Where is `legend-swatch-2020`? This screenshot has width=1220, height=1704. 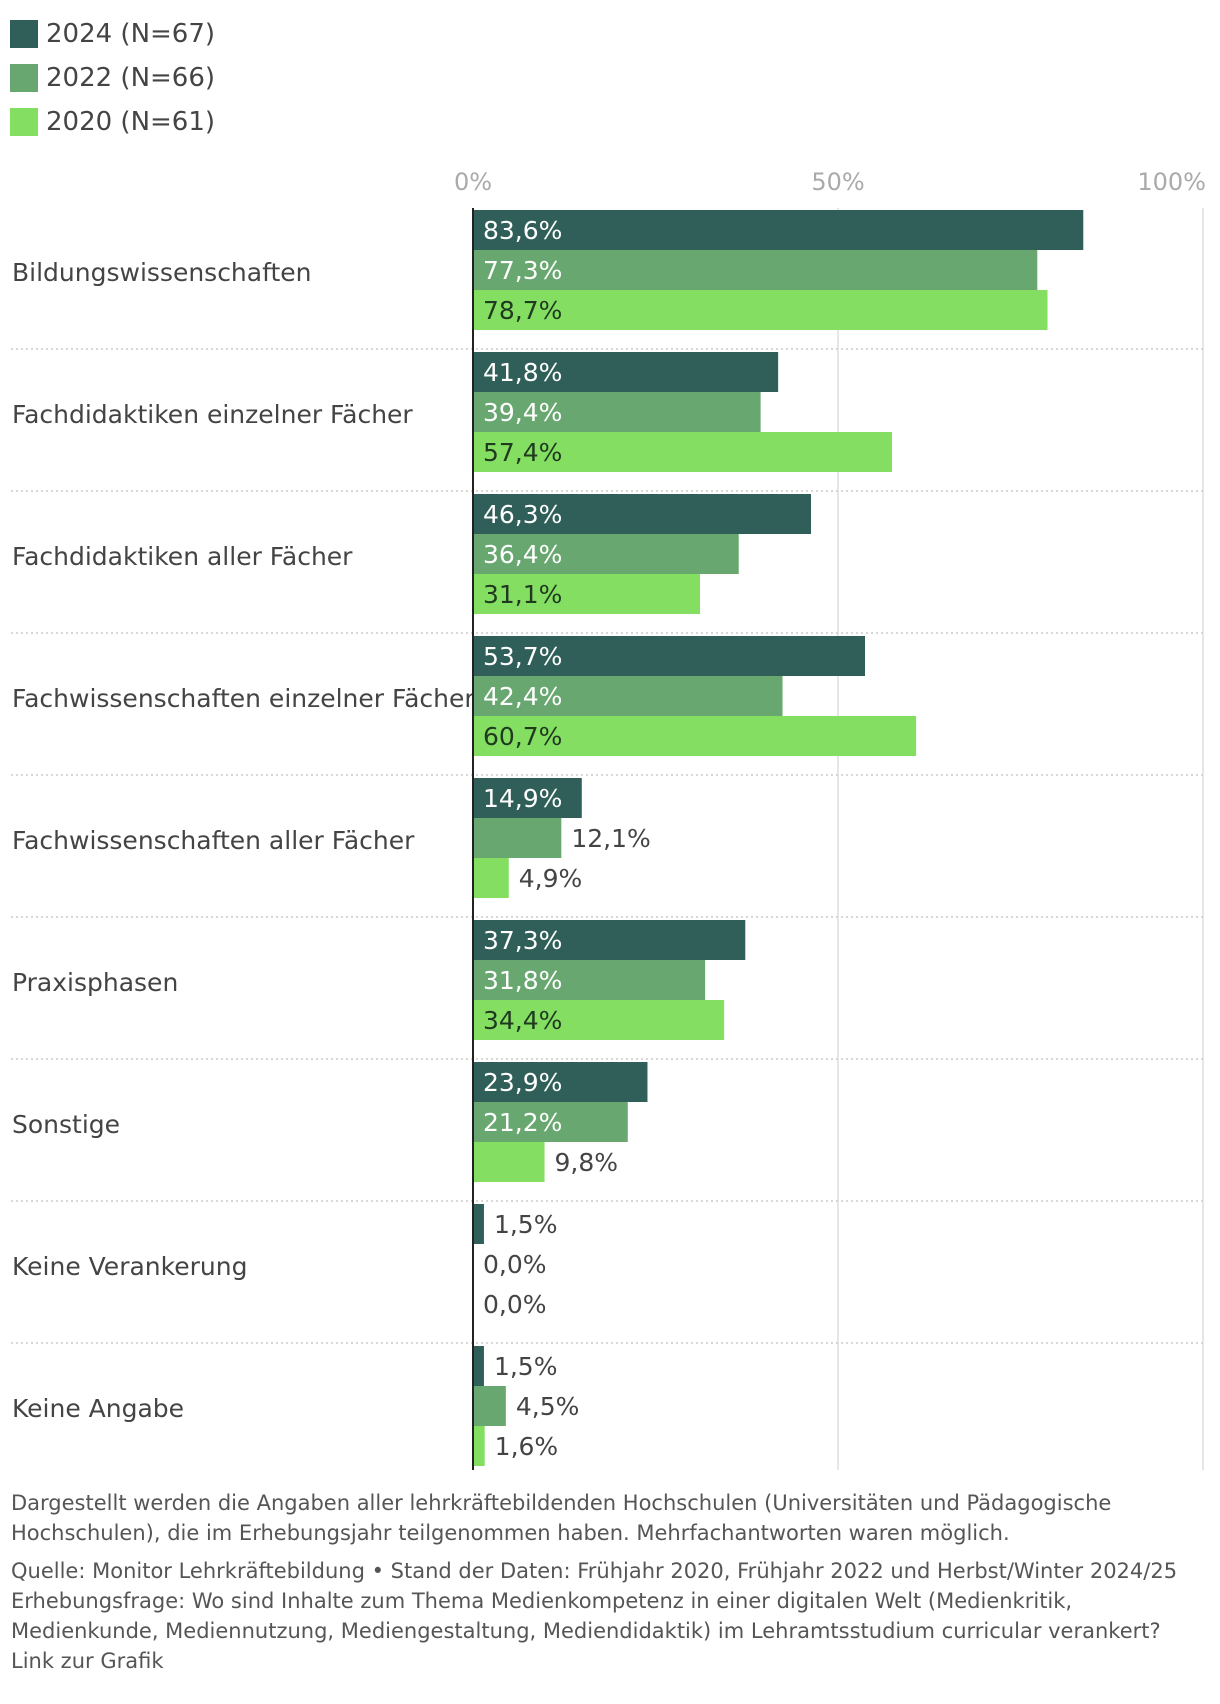
legend-swatch-2020 is located at coordinates (24, 122).